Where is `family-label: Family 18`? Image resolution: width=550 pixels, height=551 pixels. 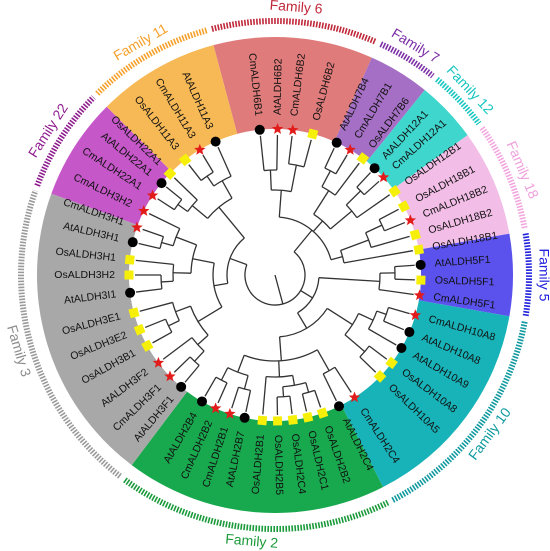 family-label: Family 18 is located at coordinates (523, 170).